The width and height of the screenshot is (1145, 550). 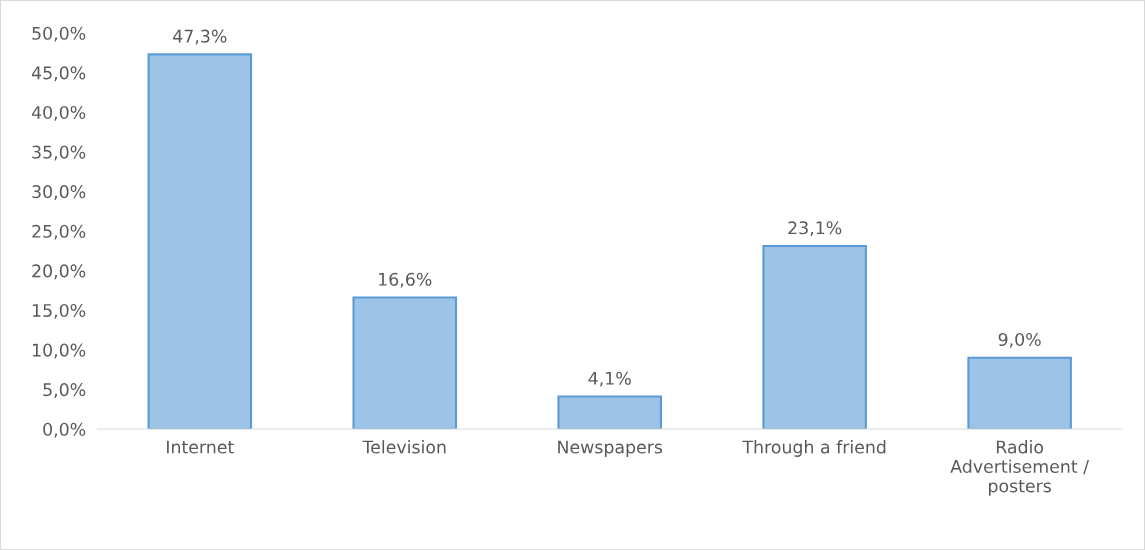 What do you see at coordinates (59, 153) in the screenshot?
I see `y-tick-label: 35,0%` at bounding box center [59, 153].